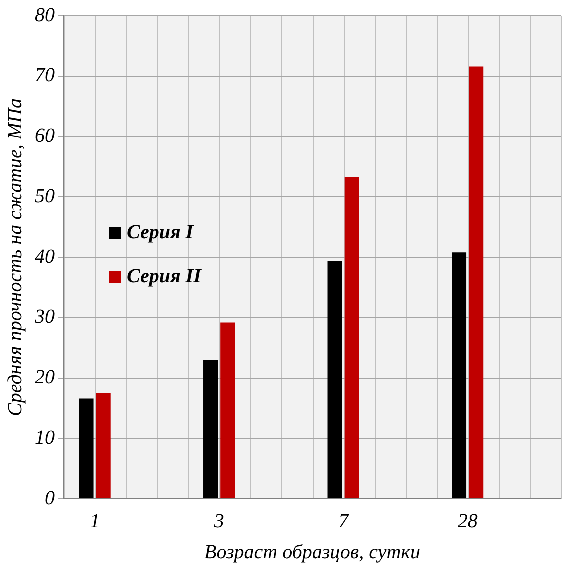 The image size is (567, 569). I want to click on legend-label: Серия II, so click(165, 277).